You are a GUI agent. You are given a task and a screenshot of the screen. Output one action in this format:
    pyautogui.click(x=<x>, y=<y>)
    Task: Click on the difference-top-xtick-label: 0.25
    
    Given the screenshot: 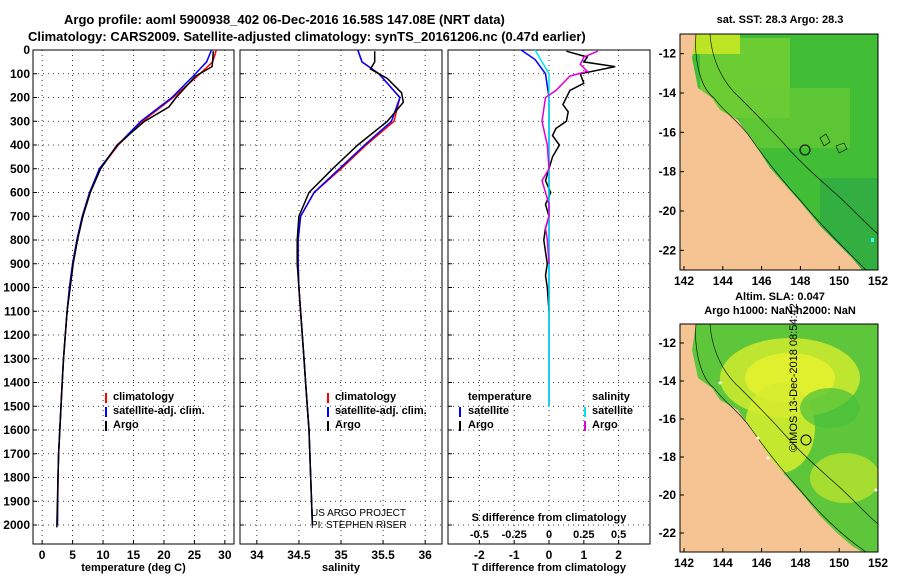 What is the action you would take?
    pyautogui.click(x=583, y=535)
    